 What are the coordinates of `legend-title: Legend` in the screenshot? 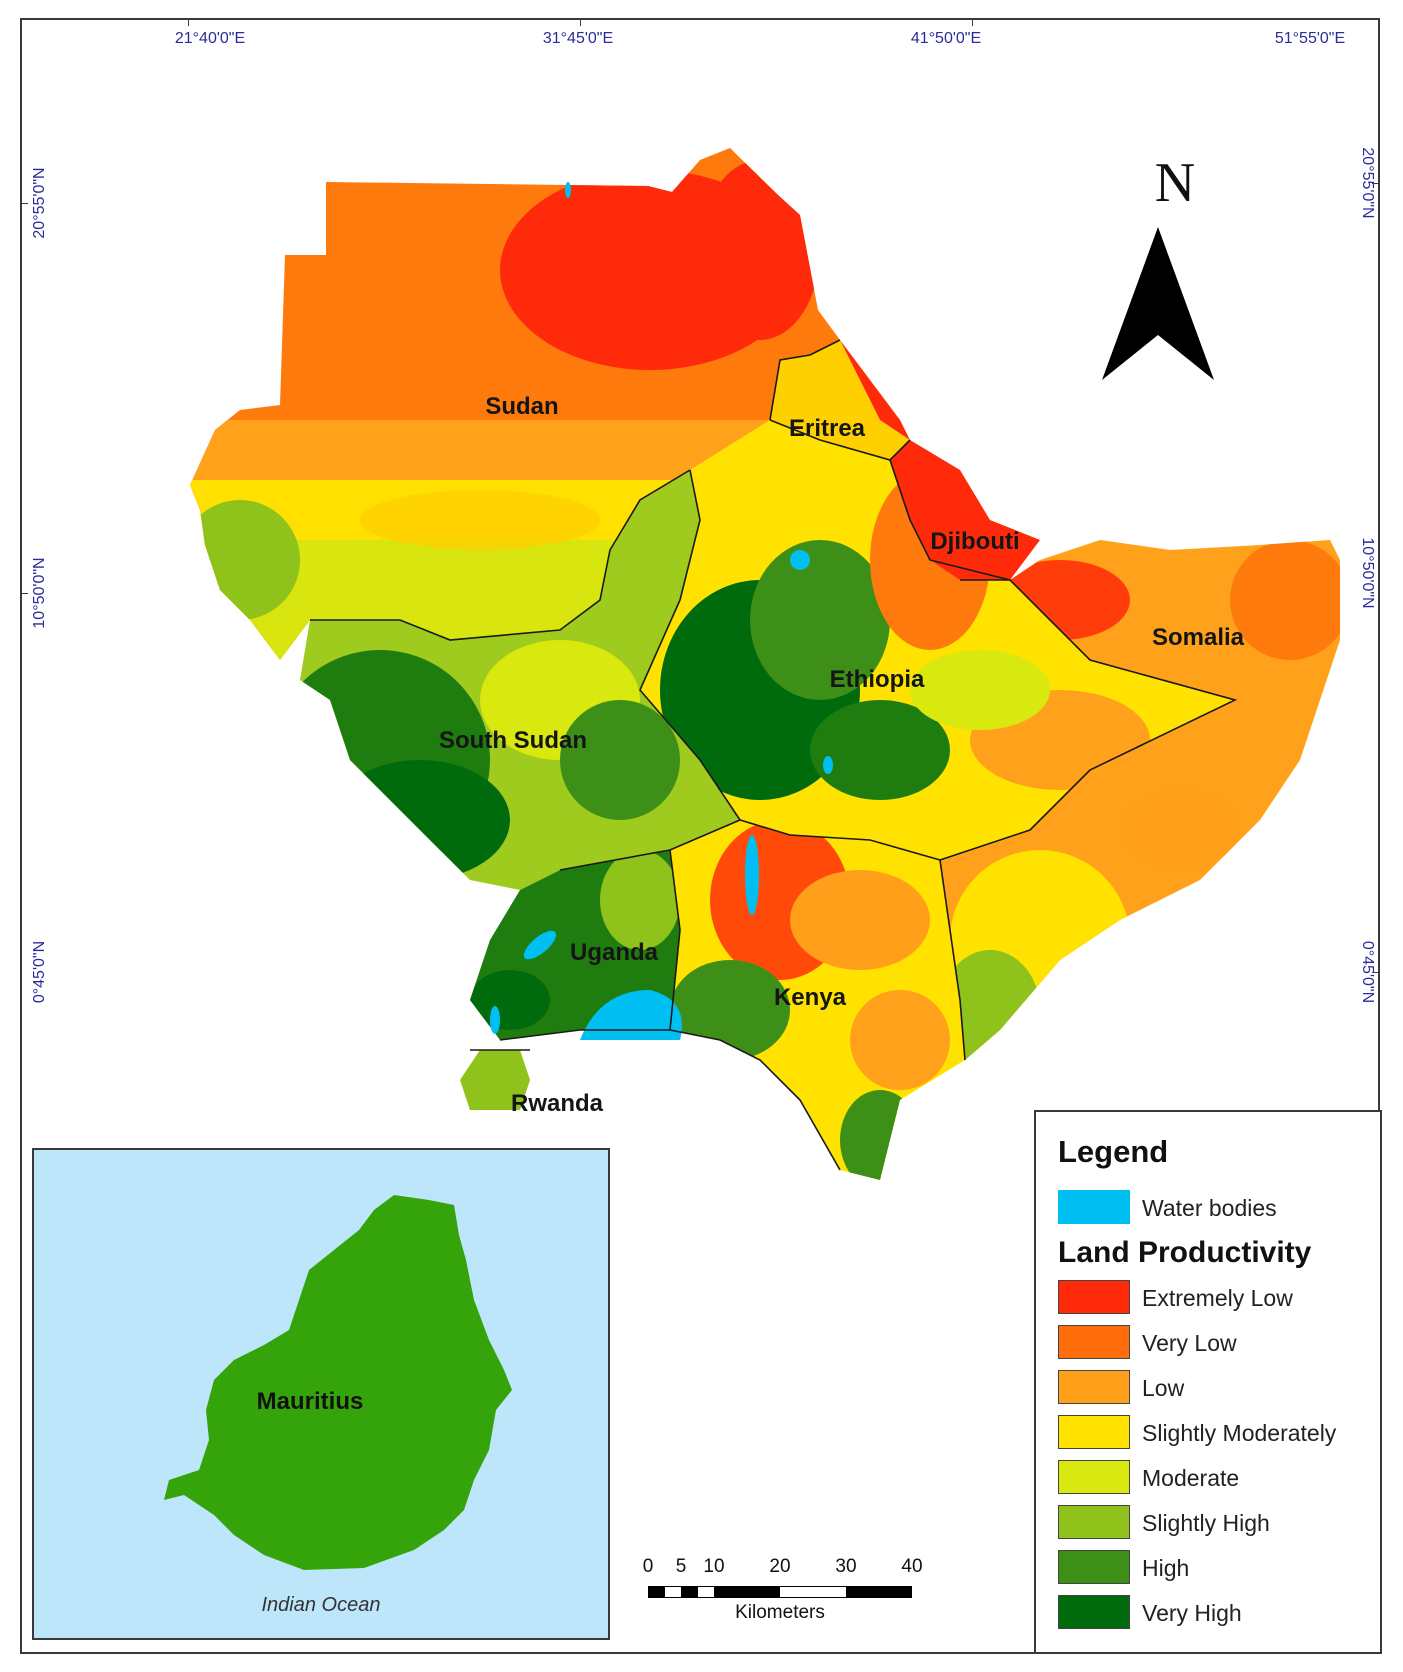 It's located at (1113, 1151).